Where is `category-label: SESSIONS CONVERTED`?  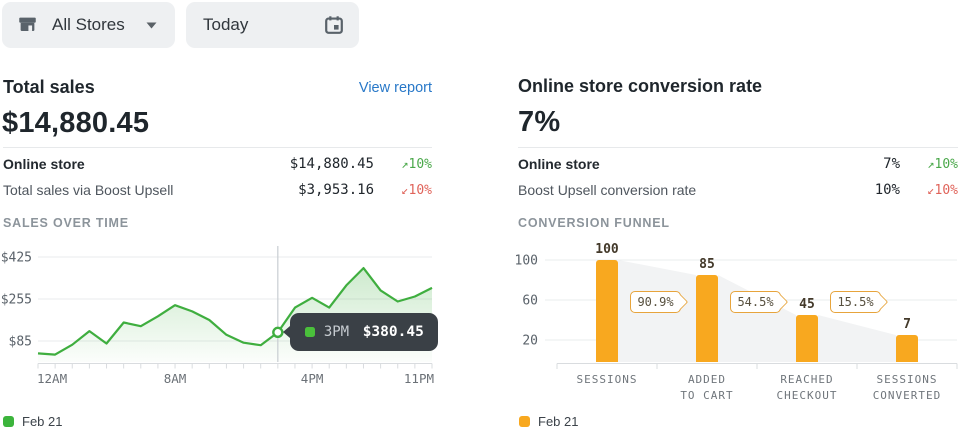
category-label: SESSIONS CONVERTED is located at coordinates (907, 387).